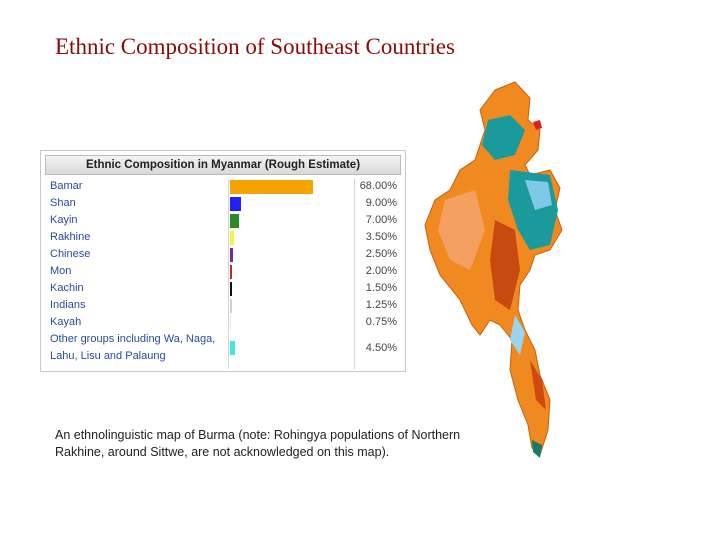 The width and height of the screenshot is (720, 540). I want to click on value-label: 7.00%, so click(381, 220).